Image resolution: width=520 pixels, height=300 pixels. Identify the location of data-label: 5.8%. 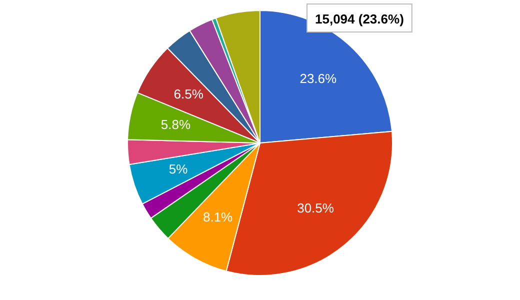
(175, 124).